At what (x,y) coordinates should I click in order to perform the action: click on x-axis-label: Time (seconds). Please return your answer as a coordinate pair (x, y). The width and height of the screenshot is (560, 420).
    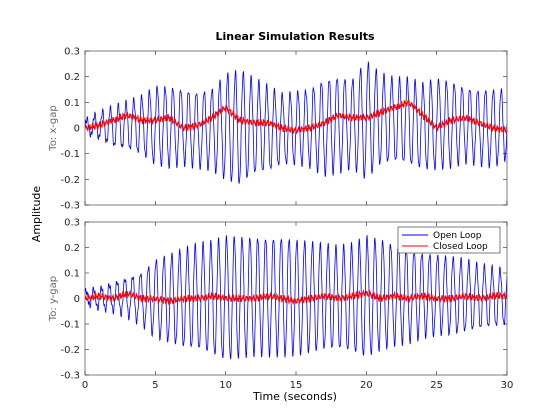
    Looking at the image, I should click on (294, 396).